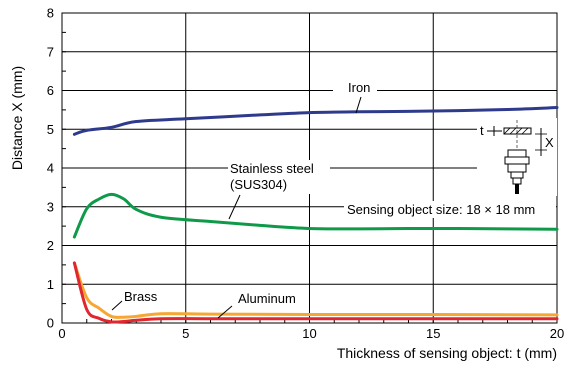  Describe the element at coordinates (549, 142) in the screenshot. I see `diagram-label-x: X` at that location.